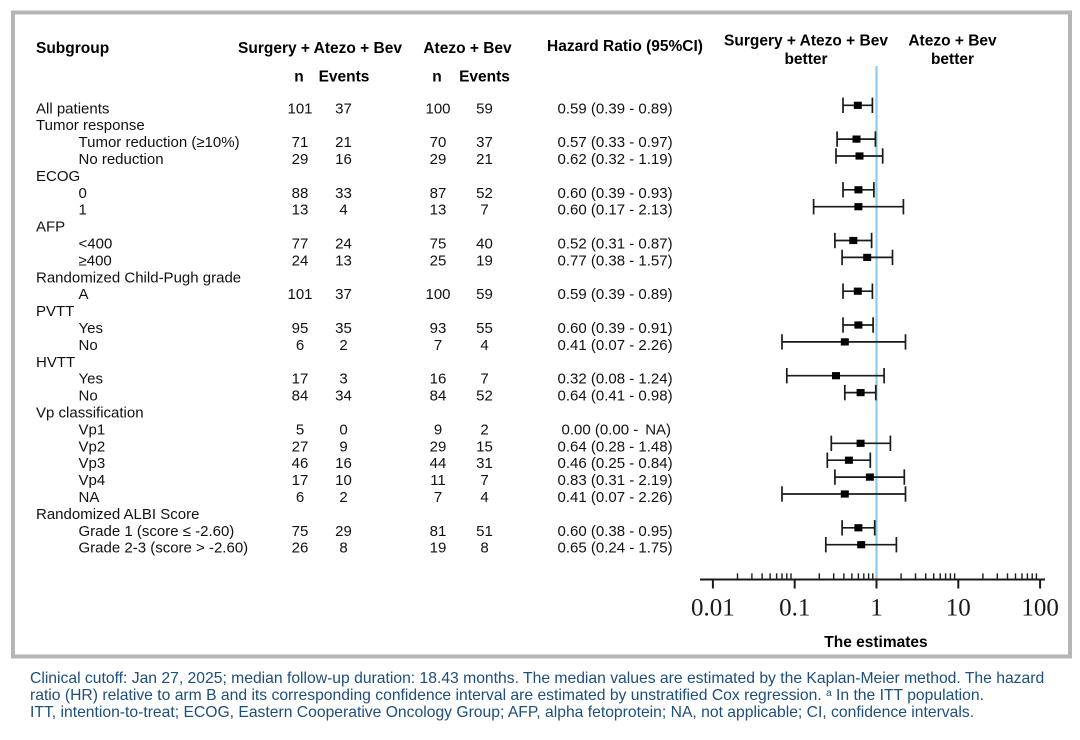 The height and width of the screenshot is (740, 1080). Describe the element at coordinates (72, 108) in the screenshot. I see `svg-text: All patients` at that location.